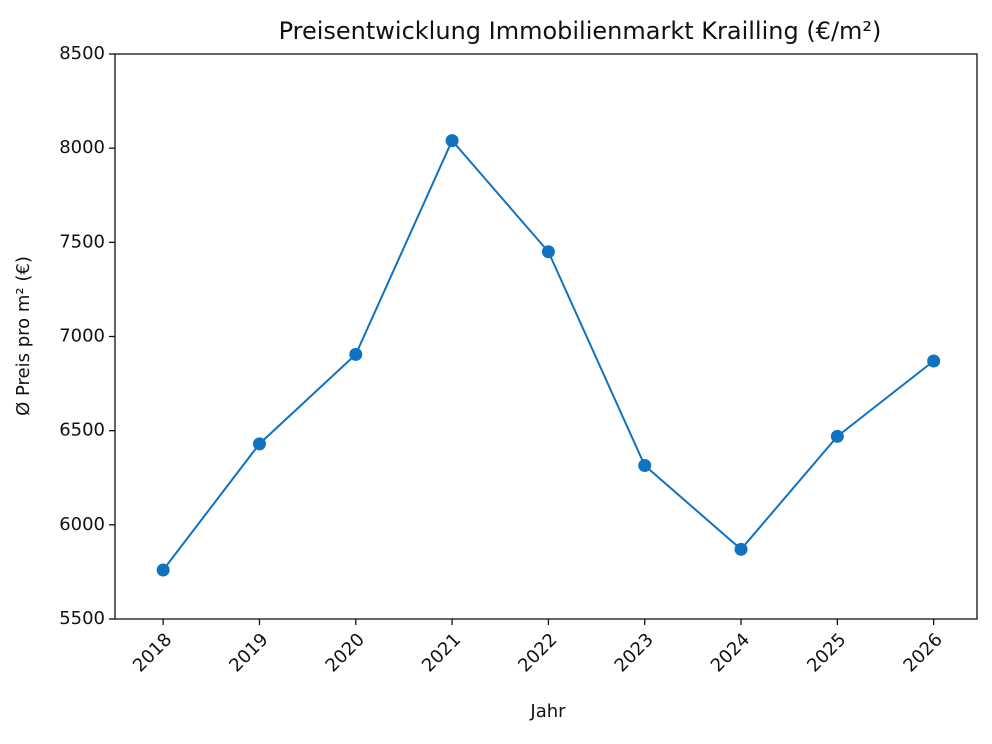 The image size is (992, 744). I want to click on x-tick-label: 2018, so click(152, 652).